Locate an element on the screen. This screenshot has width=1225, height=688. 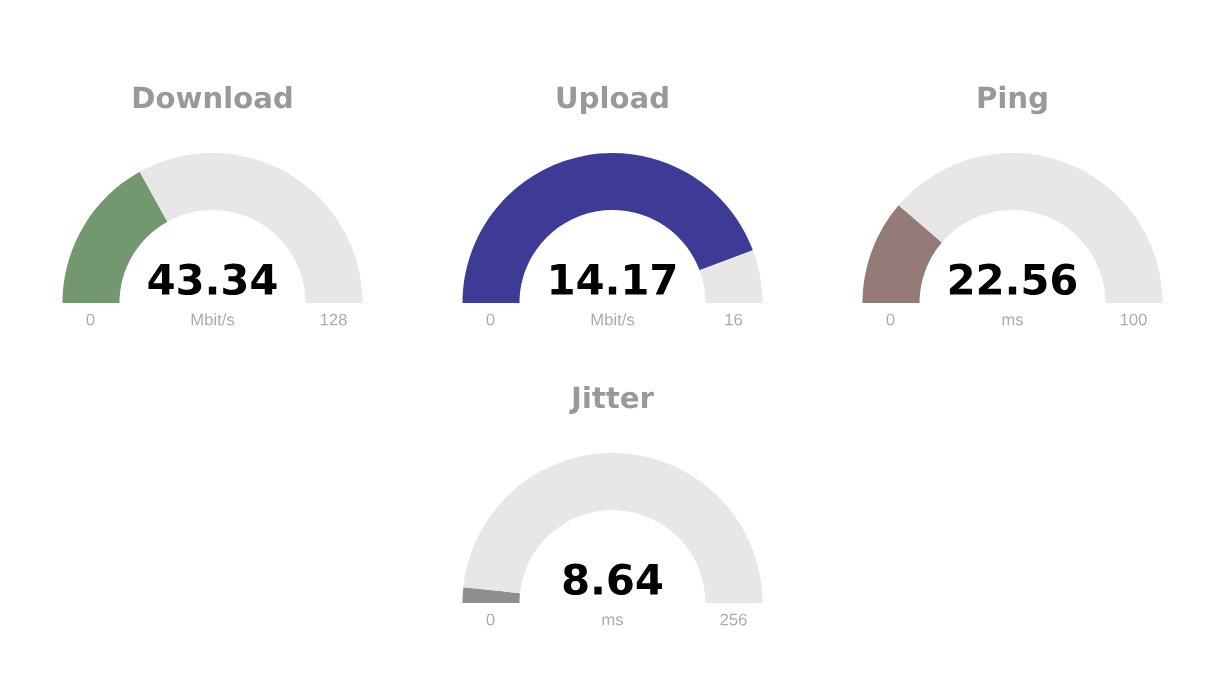
text: 8.64 is located at coordinates (612, 579).